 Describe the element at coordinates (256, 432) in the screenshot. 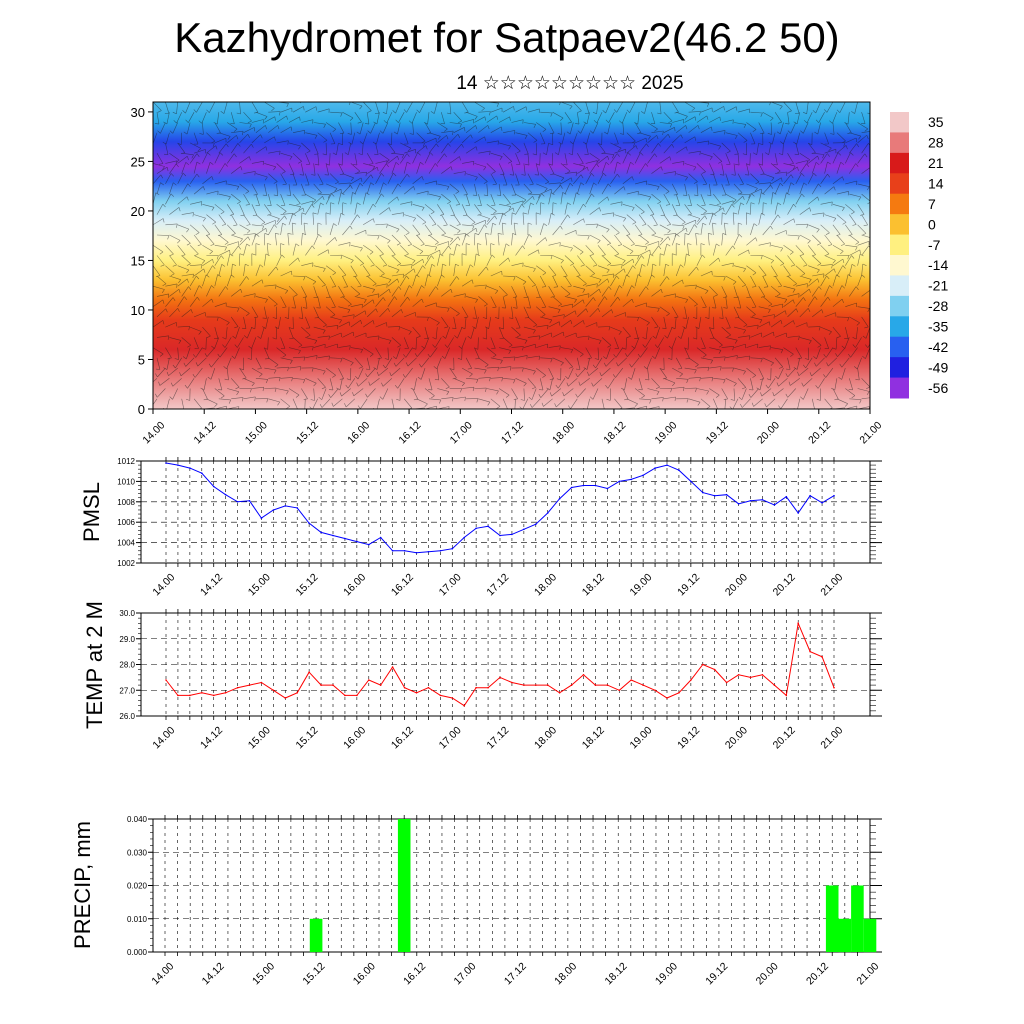

I see `x-tick-label: 15.00` at that location.